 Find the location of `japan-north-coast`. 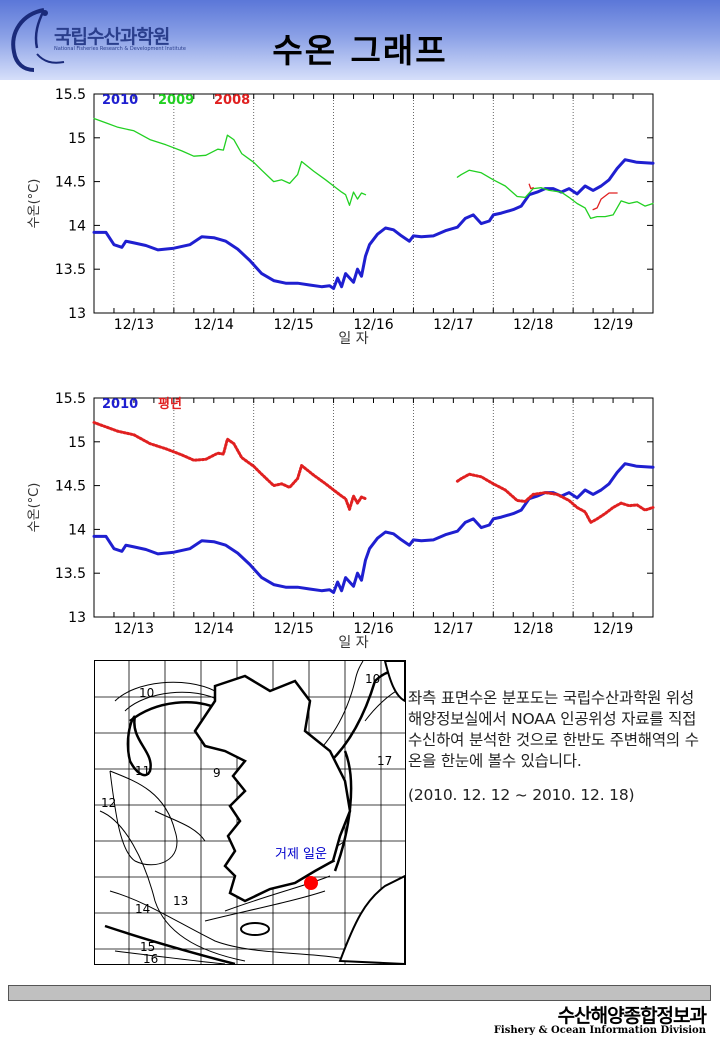

japan-north-coast is located at coordinates (394, 682).